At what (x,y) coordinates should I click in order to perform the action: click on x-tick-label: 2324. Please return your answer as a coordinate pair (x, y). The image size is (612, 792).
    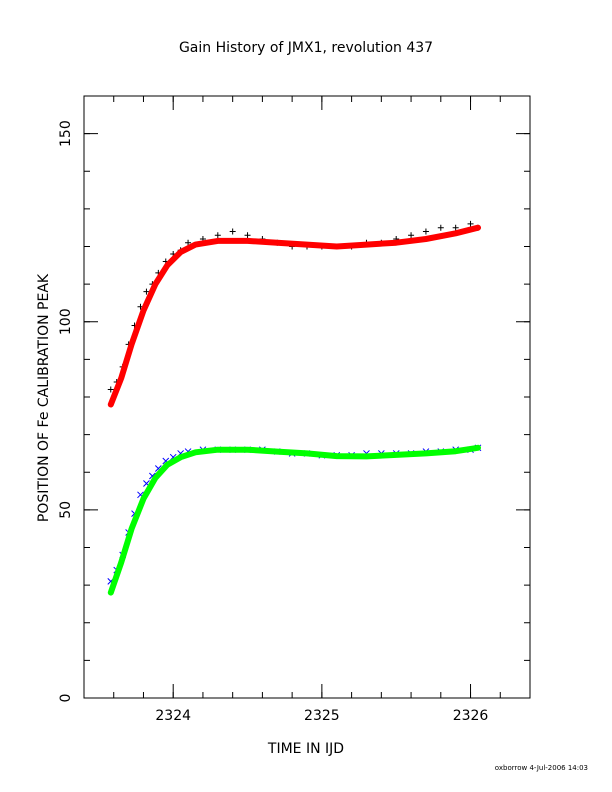
    Looking at the image, I should click on (173, 716).